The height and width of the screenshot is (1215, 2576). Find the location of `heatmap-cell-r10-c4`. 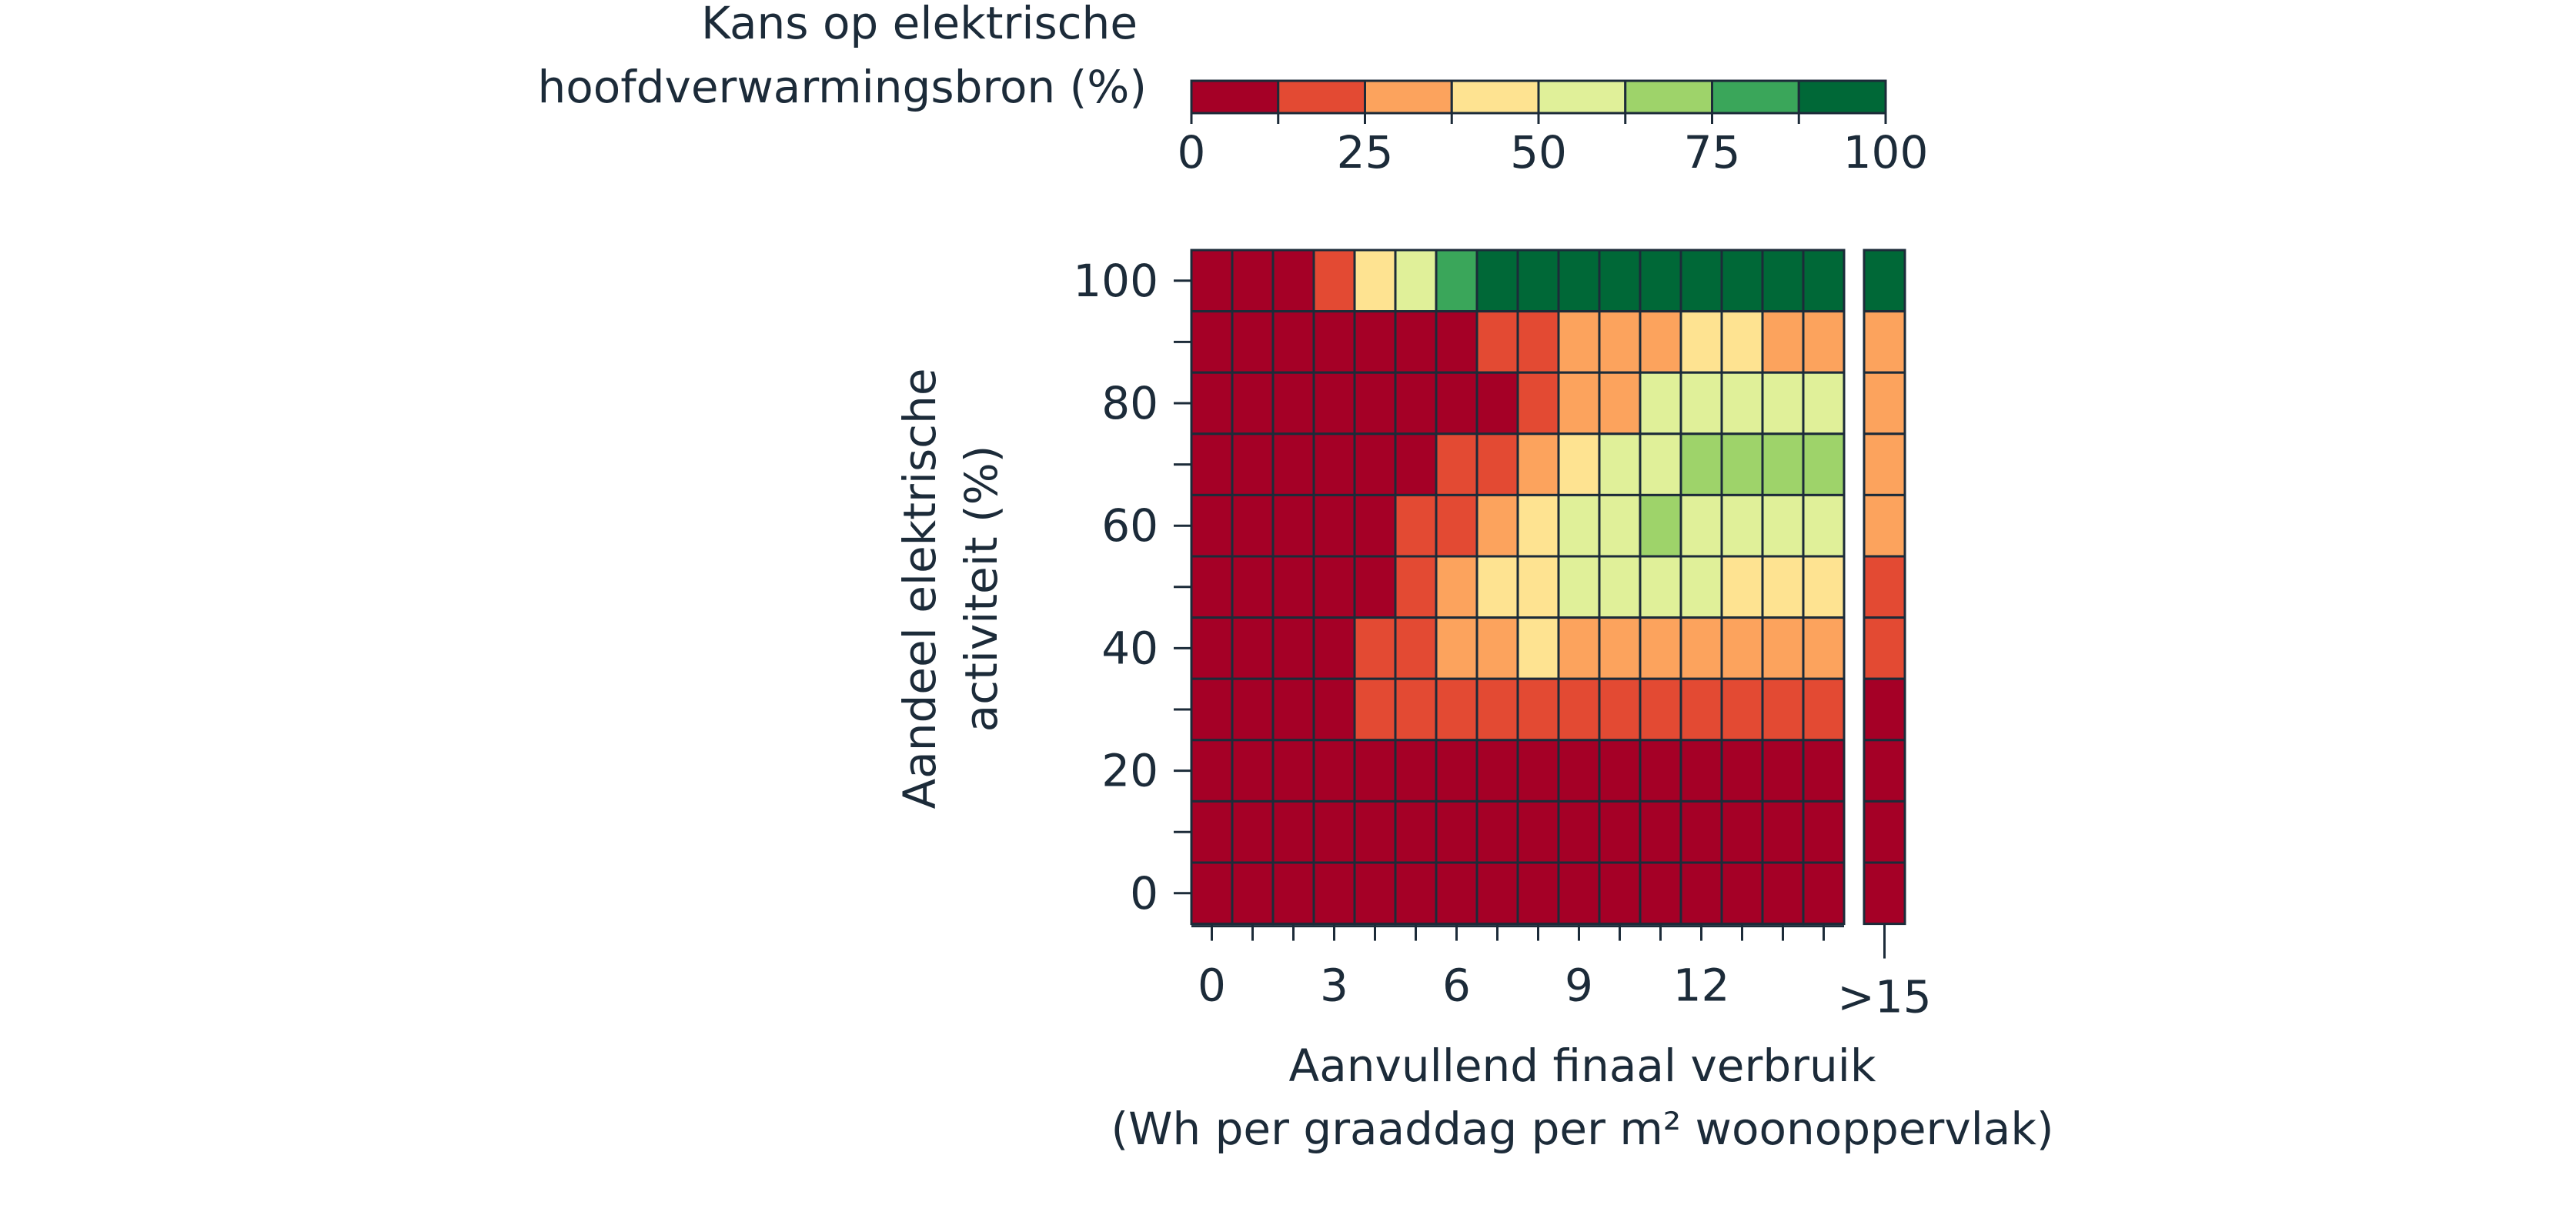

heatmap-cell-r10-c4 is located at coordinates (1375, 893).